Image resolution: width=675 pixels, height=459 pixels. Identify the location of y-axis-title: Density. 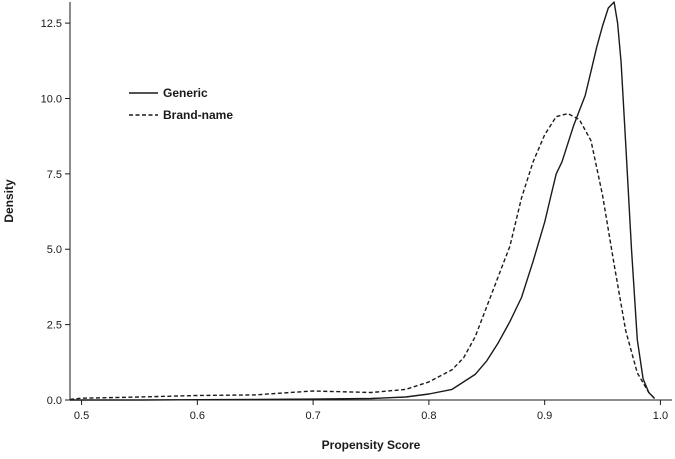
(9, 201).